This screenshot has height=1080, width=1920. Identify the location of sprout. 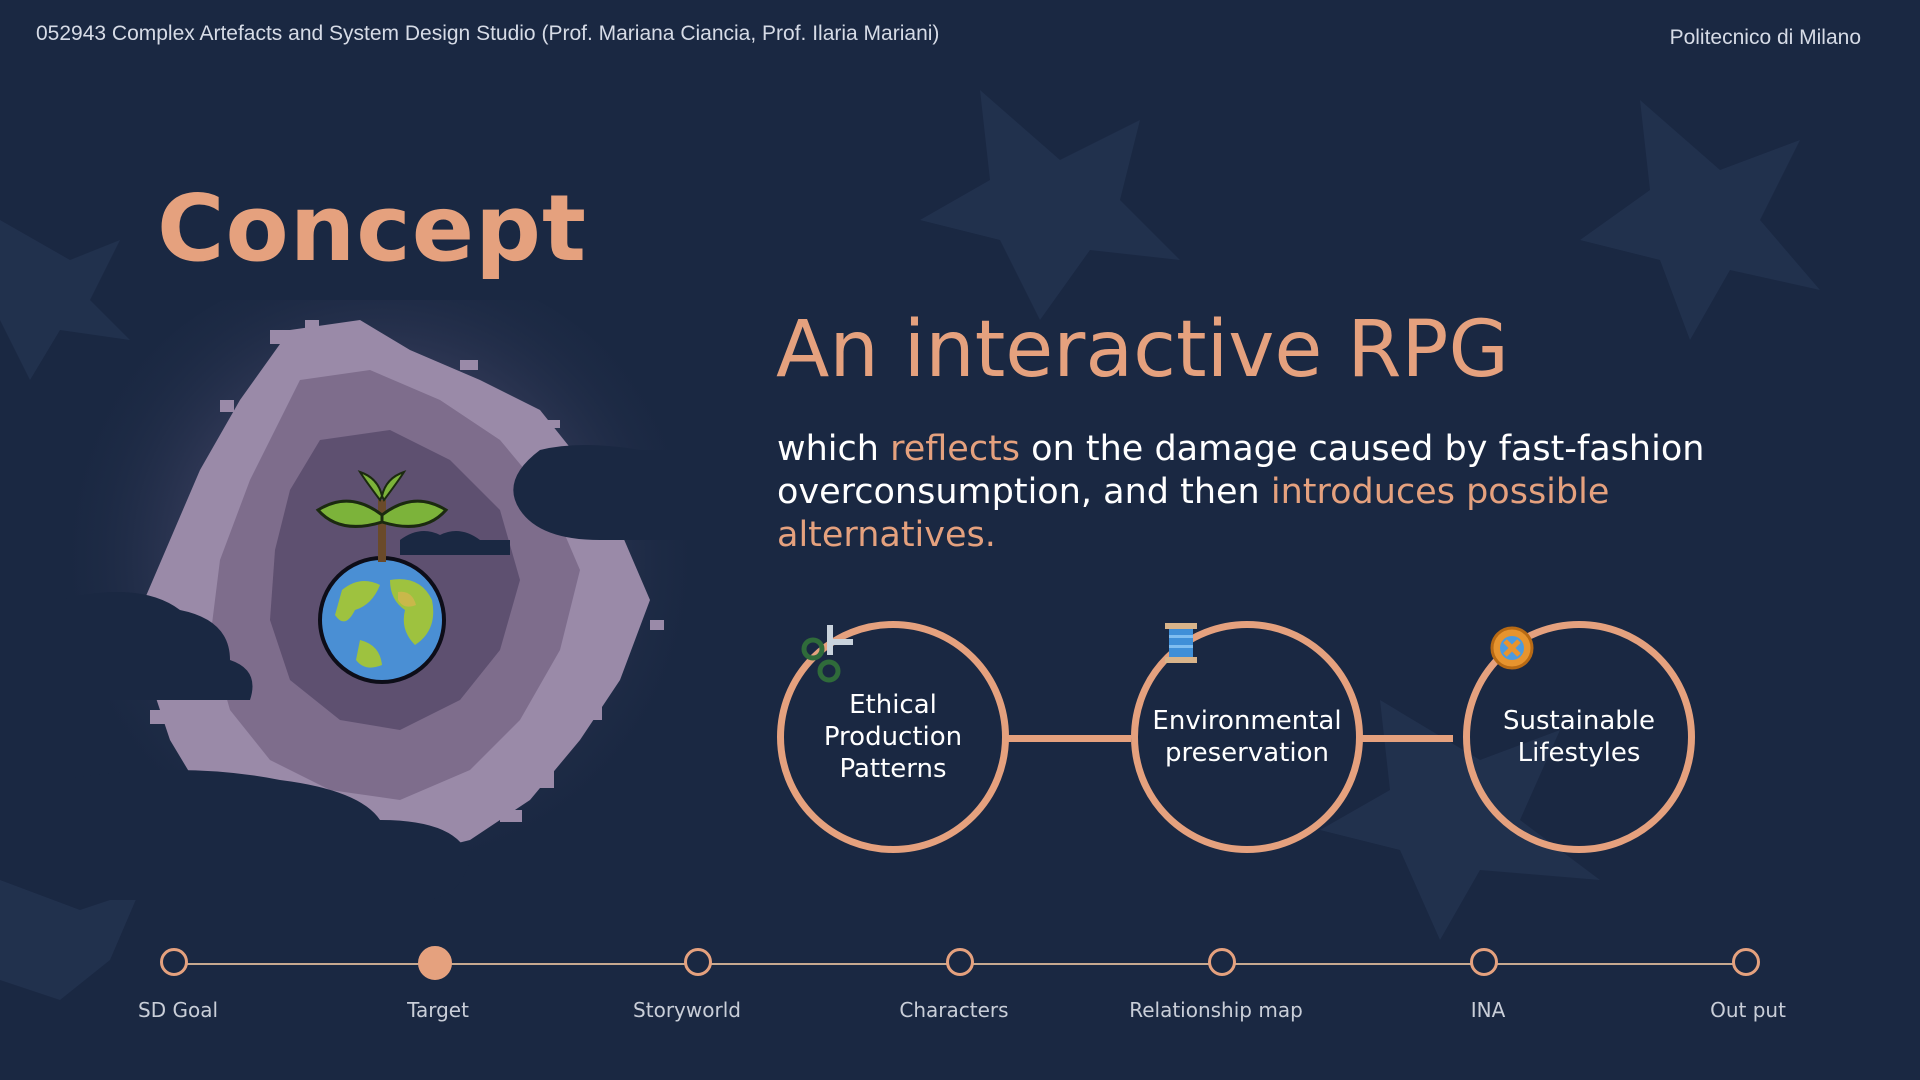
(382, 516).